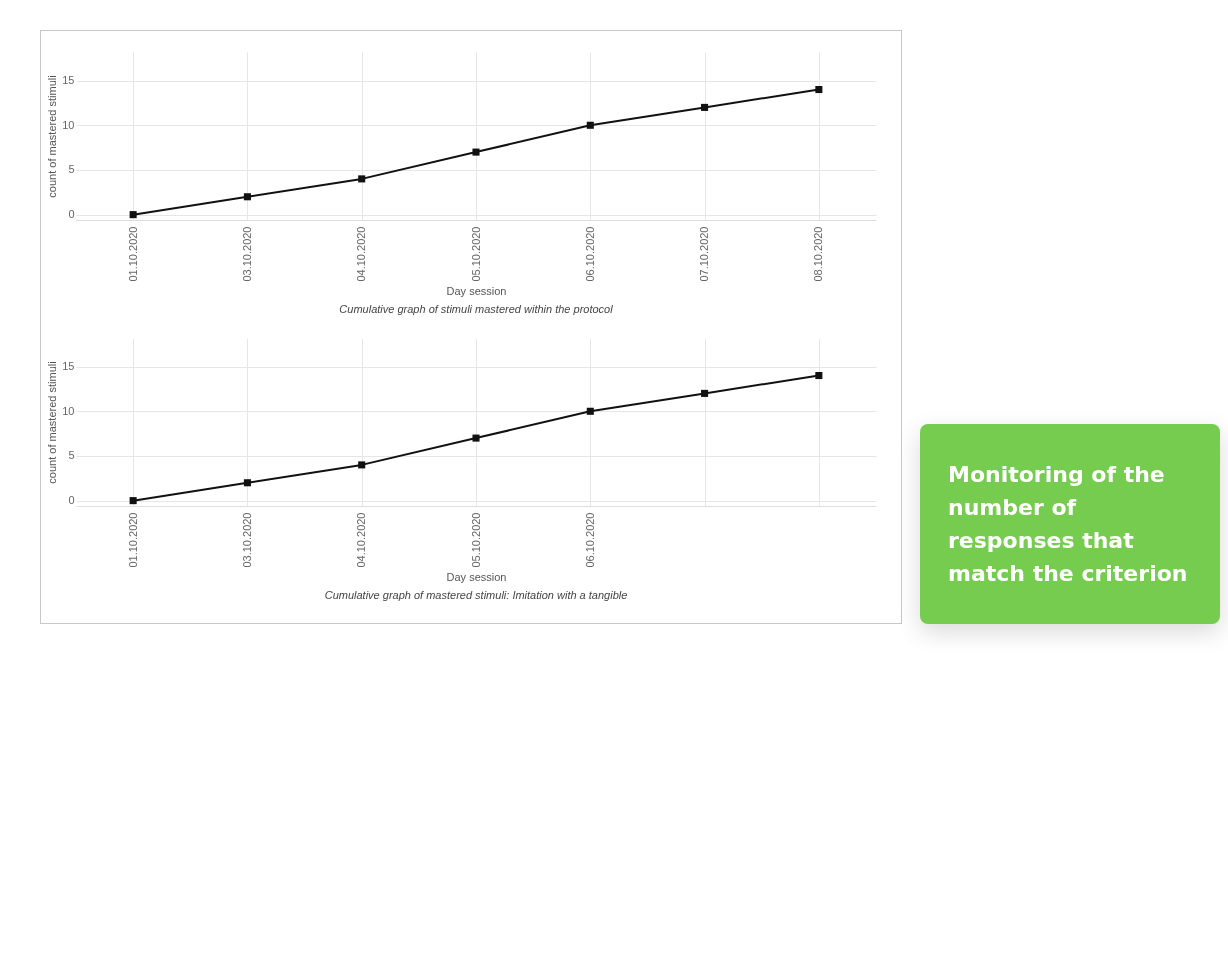 The width and height of the screenshot is (1228, 965). What do you see at coordinates (476, 309) in the screenshot?
I see `text: Cumulative graph of stimuli mastered within the protocol` at bounding box center [476, 309].